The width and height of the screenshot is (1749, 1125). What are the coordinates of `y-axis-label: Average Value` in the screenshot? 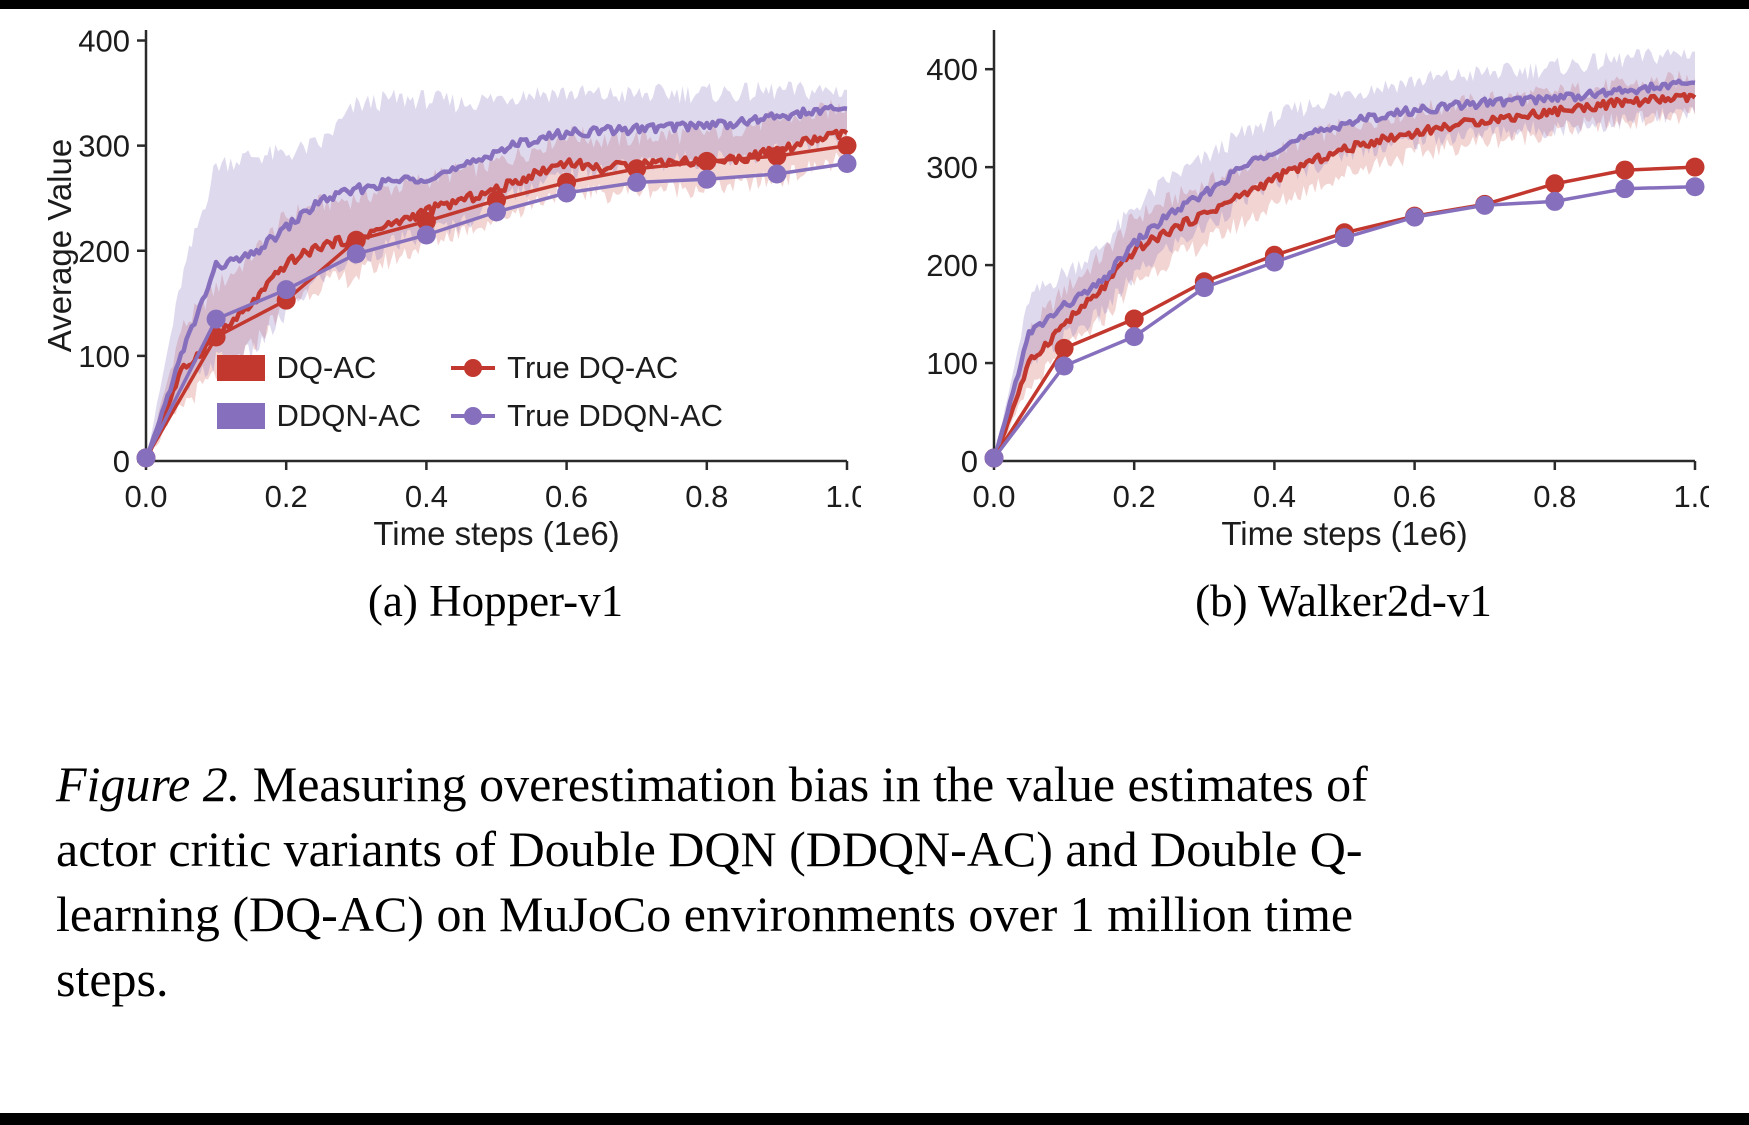 It's located at (59, 245).